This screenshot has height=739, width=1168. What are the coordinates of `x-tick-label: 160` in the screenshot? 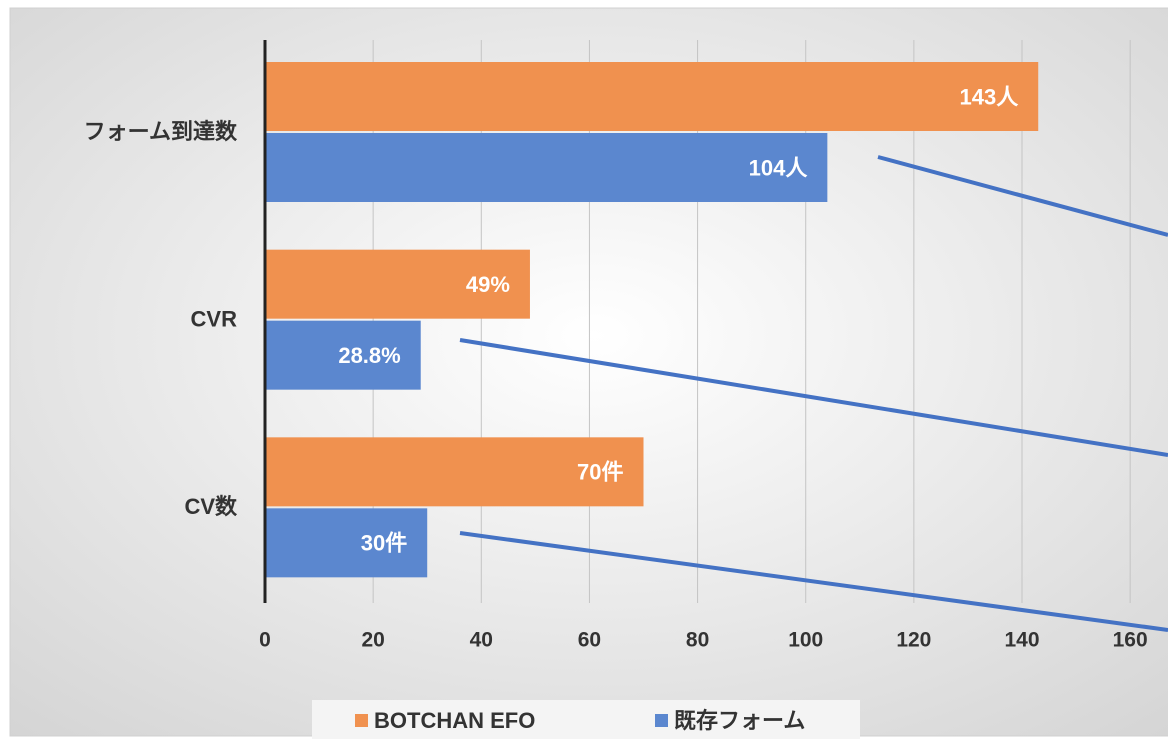 It's located at (1130, 640).